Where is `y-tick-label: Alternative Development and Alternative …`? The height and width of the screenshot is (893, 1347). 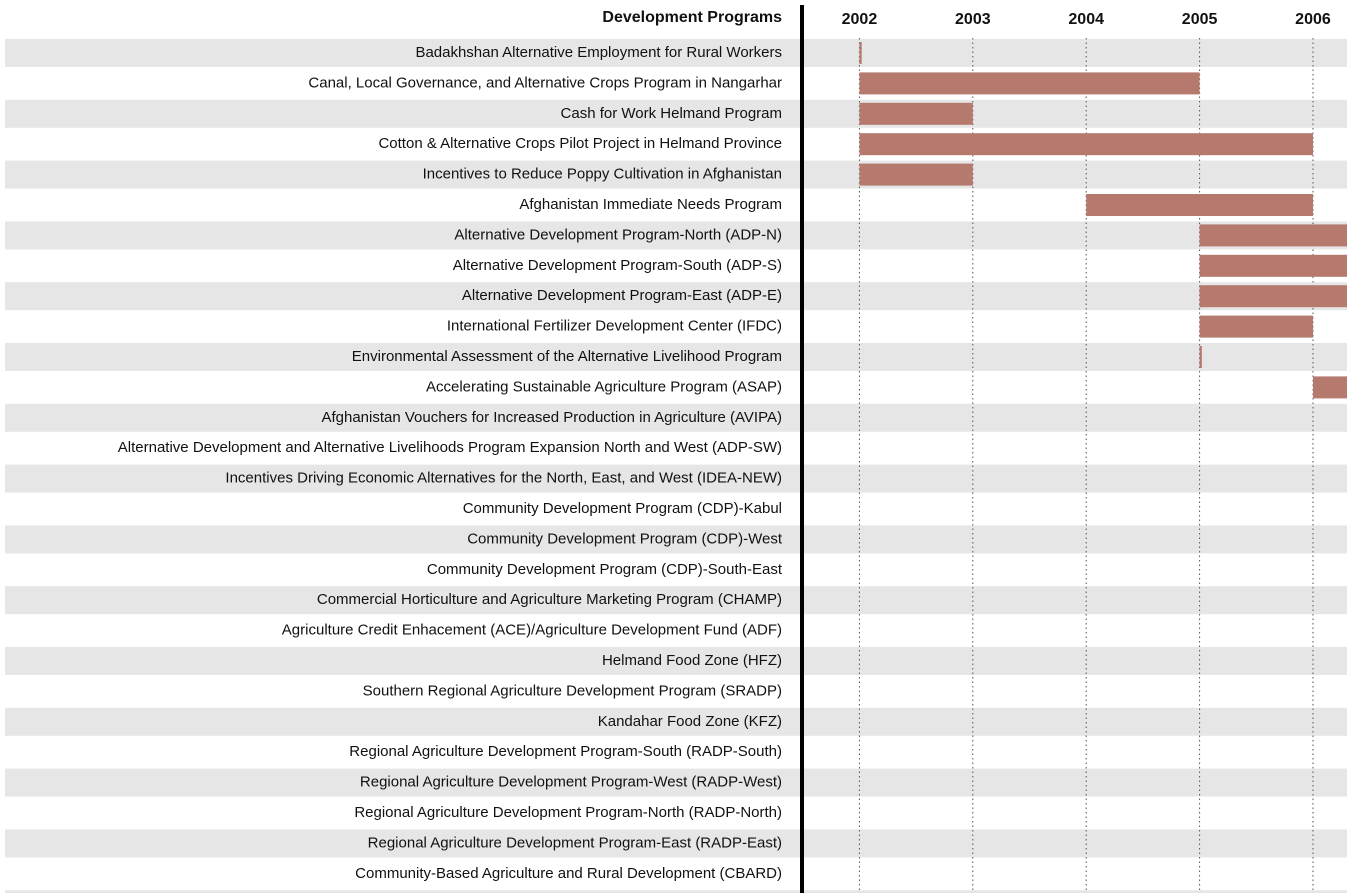 y-tick-label: Alternative Development and Alternative … is located at coordinates (450, 447).